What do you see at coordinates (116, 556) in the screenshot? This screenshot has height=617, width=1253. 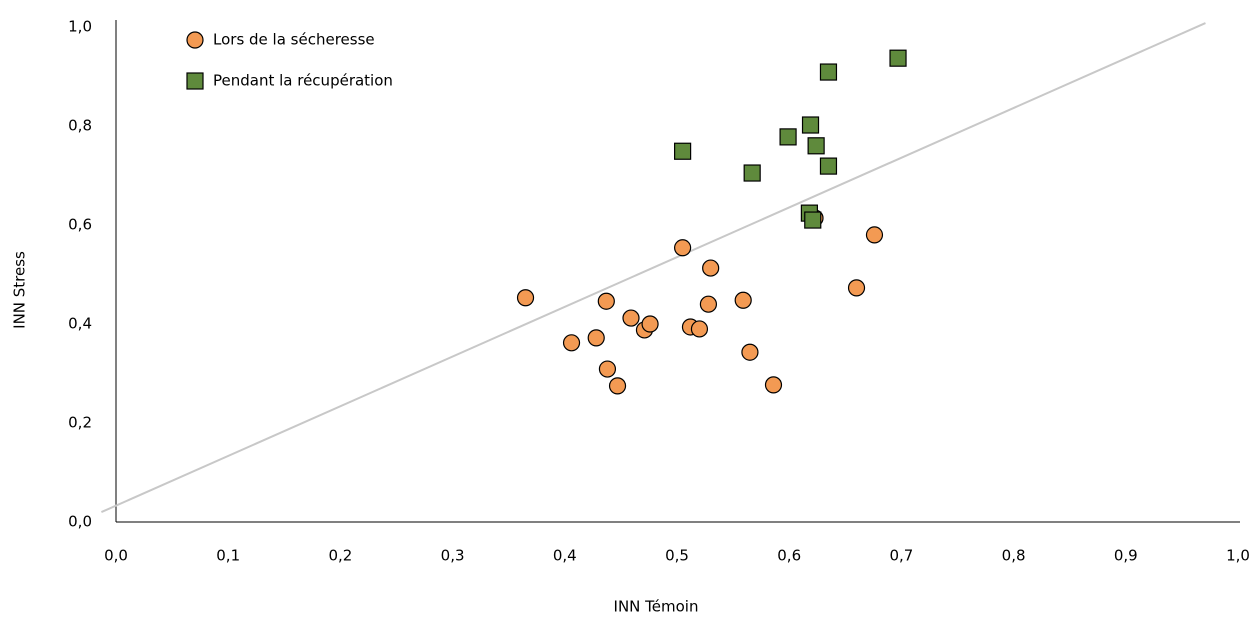 I see `x-tick-label: 0,0` at bounding box center [116, 556].